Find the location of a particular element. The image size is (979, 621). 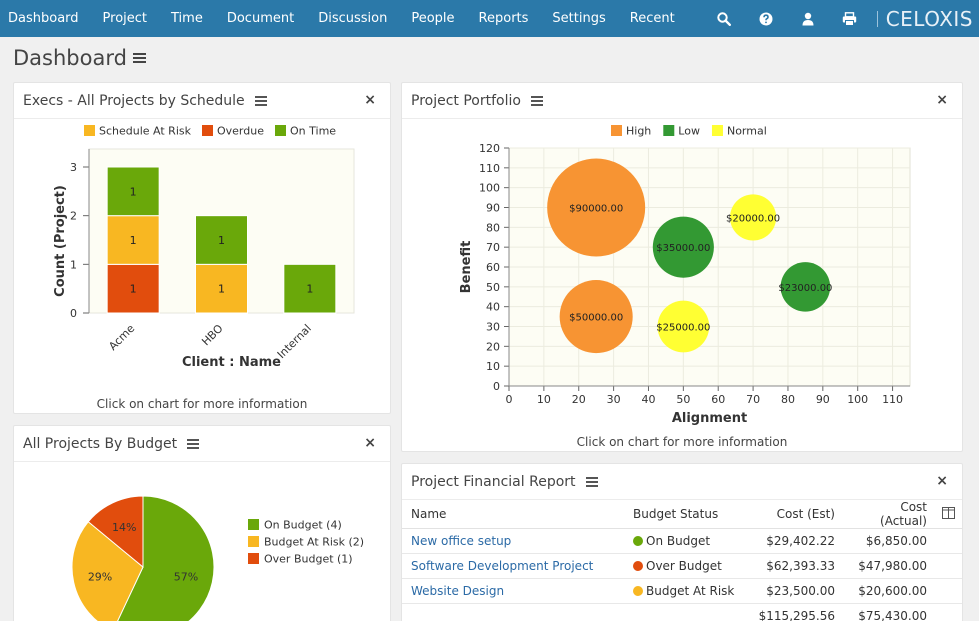

panel-header: All Projects By Budget × is located at coordinates (202, 444).